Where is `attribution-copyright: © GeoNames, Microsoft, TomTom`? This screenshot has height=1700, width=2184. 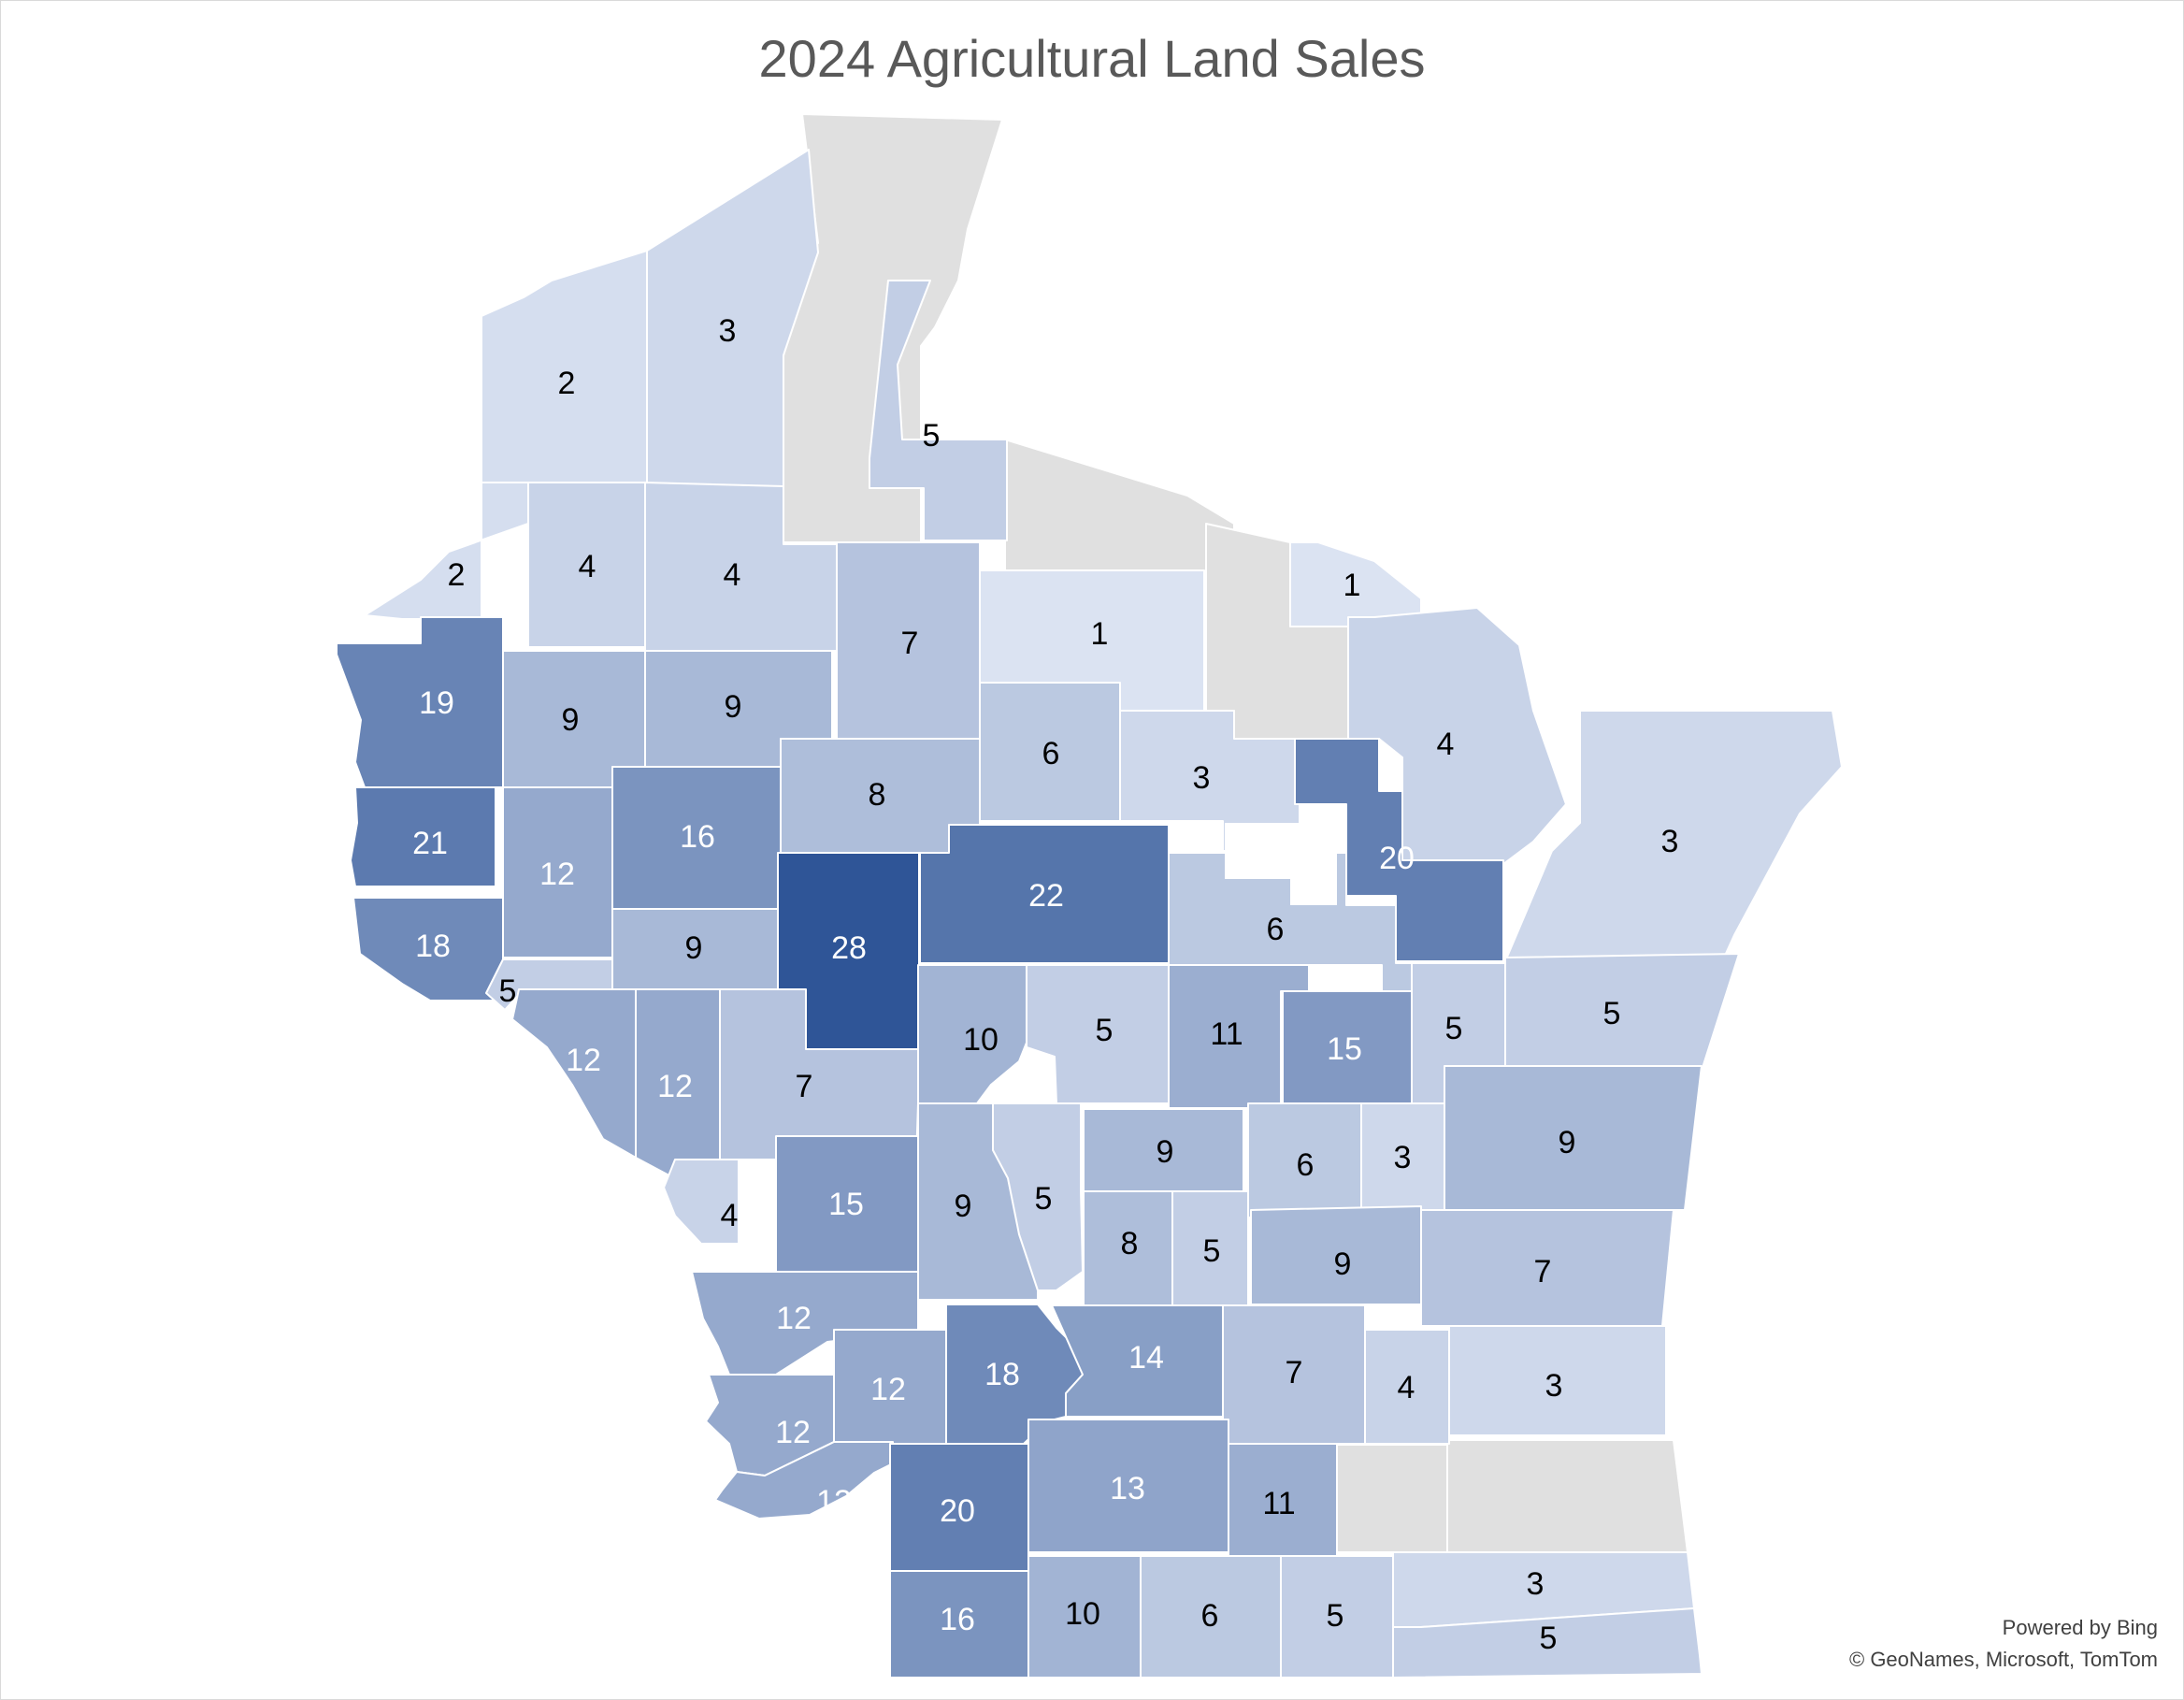 attribution-copyright: © GeoNames, Microsoft, TomTom is located at coordinates (2003, 1659).